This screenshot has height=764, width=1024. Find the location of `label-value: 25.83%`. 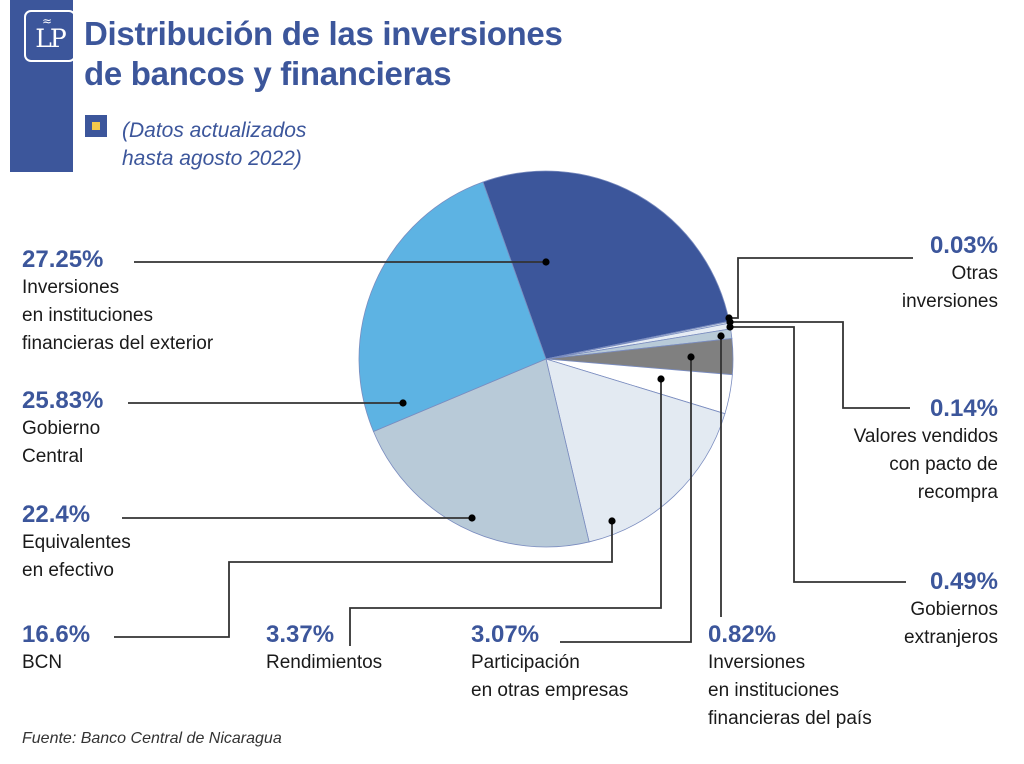

label-value: 25.83% is located at coordinates (63, 400).